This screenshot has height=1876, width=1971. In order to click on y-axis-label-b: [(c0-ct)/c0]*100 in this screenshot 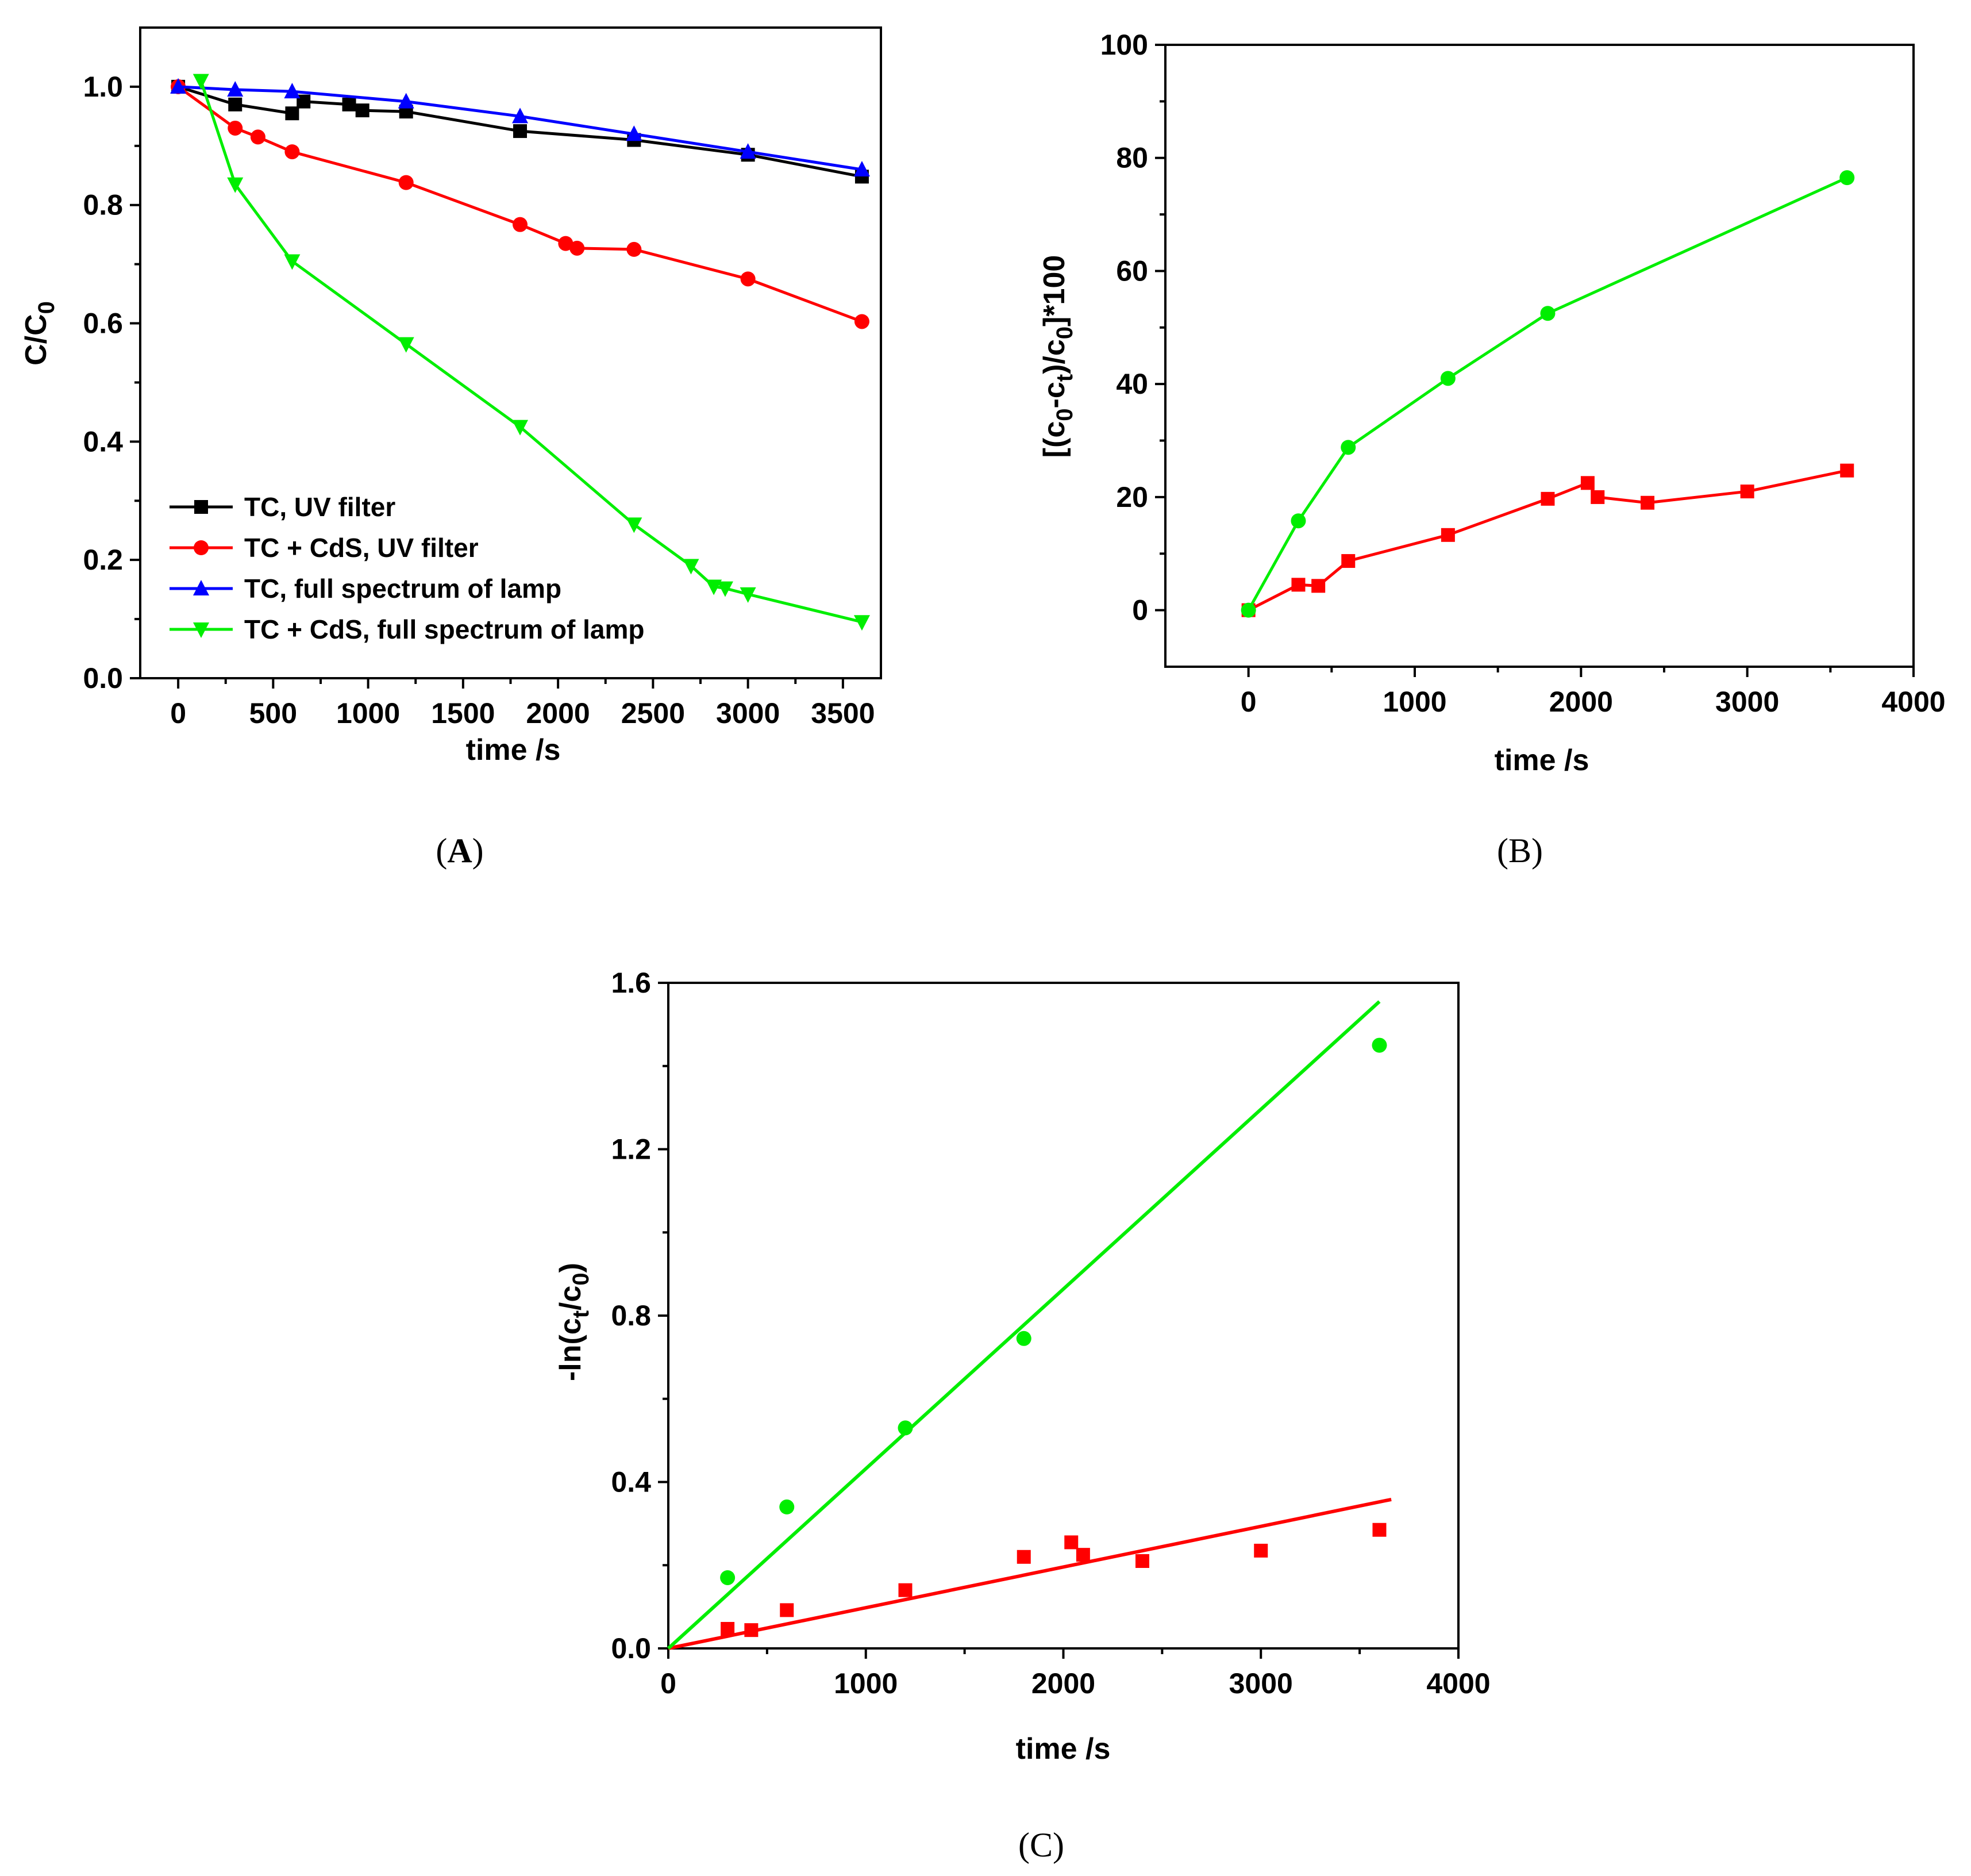, I will do `click(1057, 356)`.